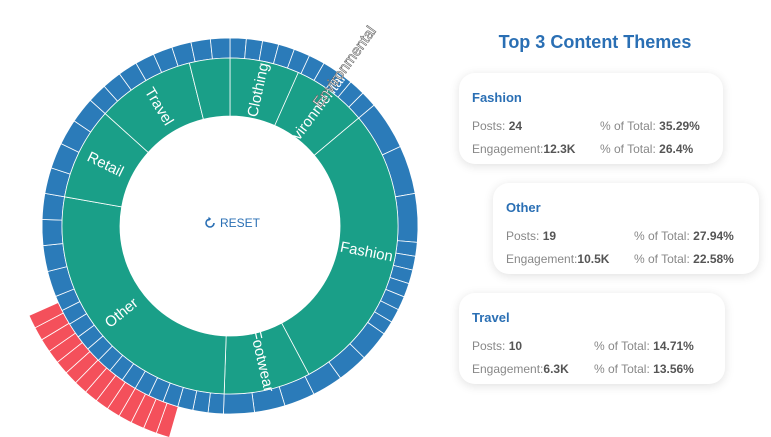 The width and height of the screenshot is (771, 437). I want to click on card-name: Travel, so click(491, 317).